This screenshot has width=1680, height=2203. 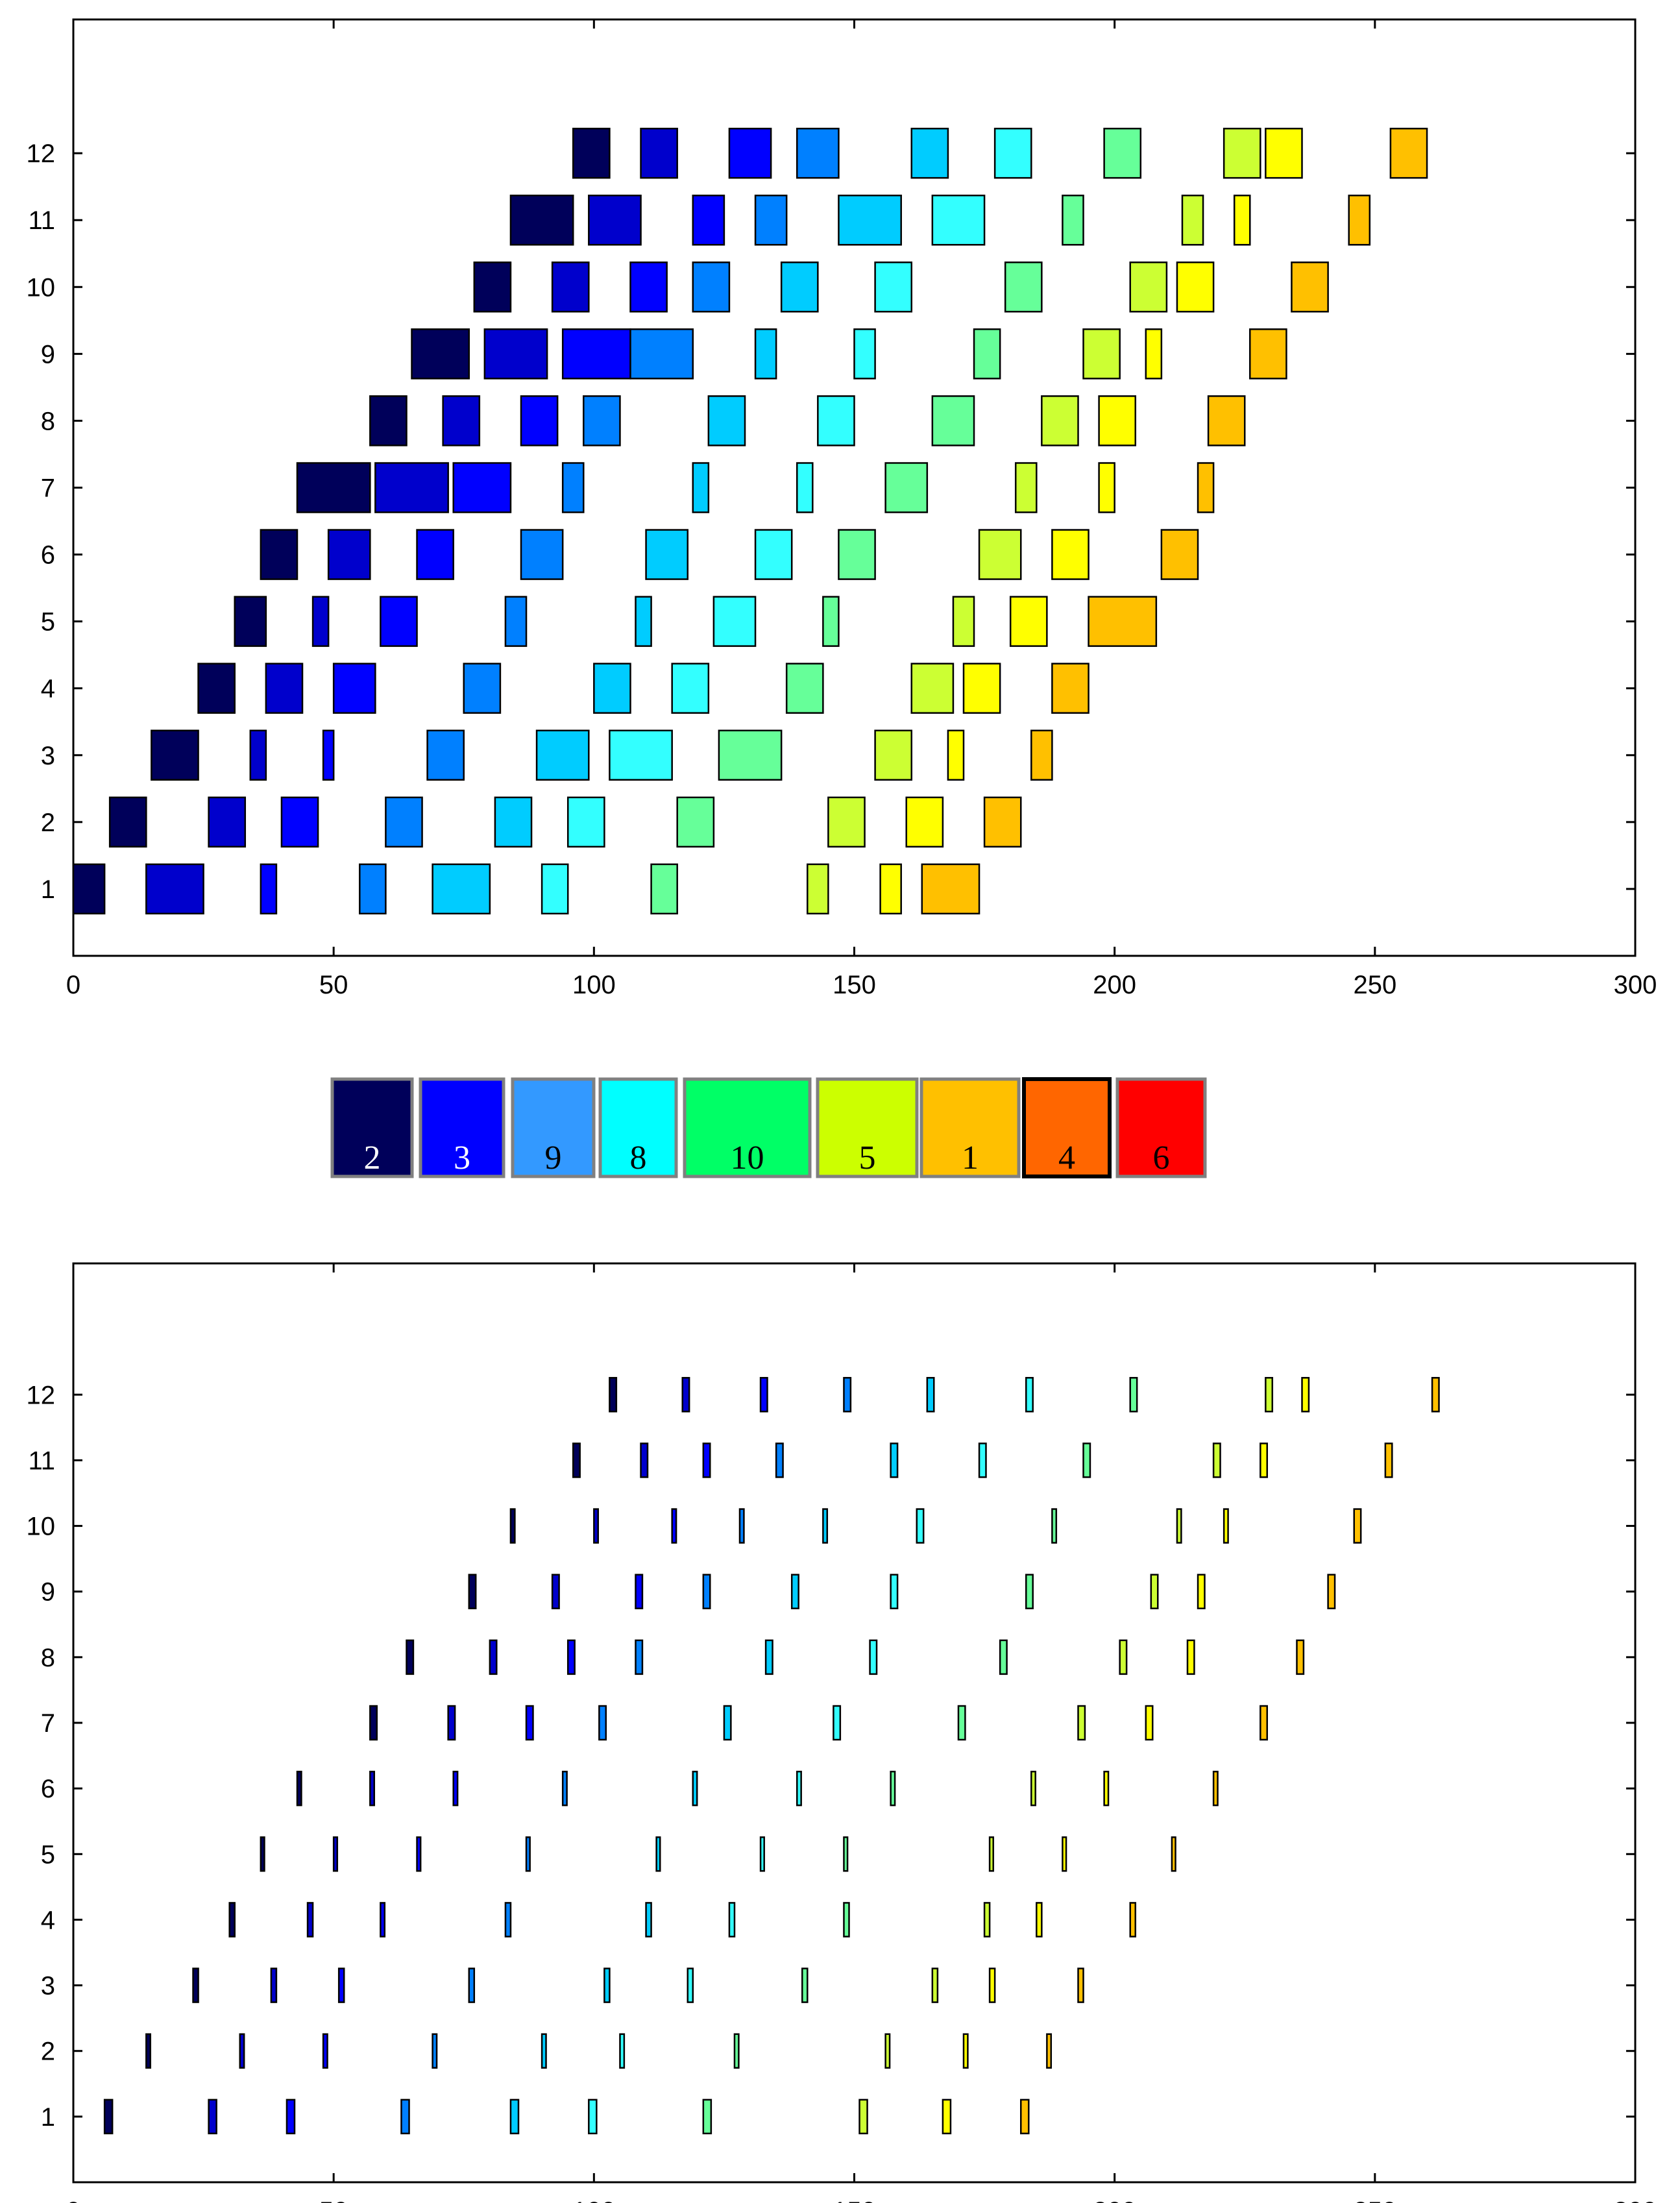 I want to click on x-tick-label: 0, so click(x=73, y=985).